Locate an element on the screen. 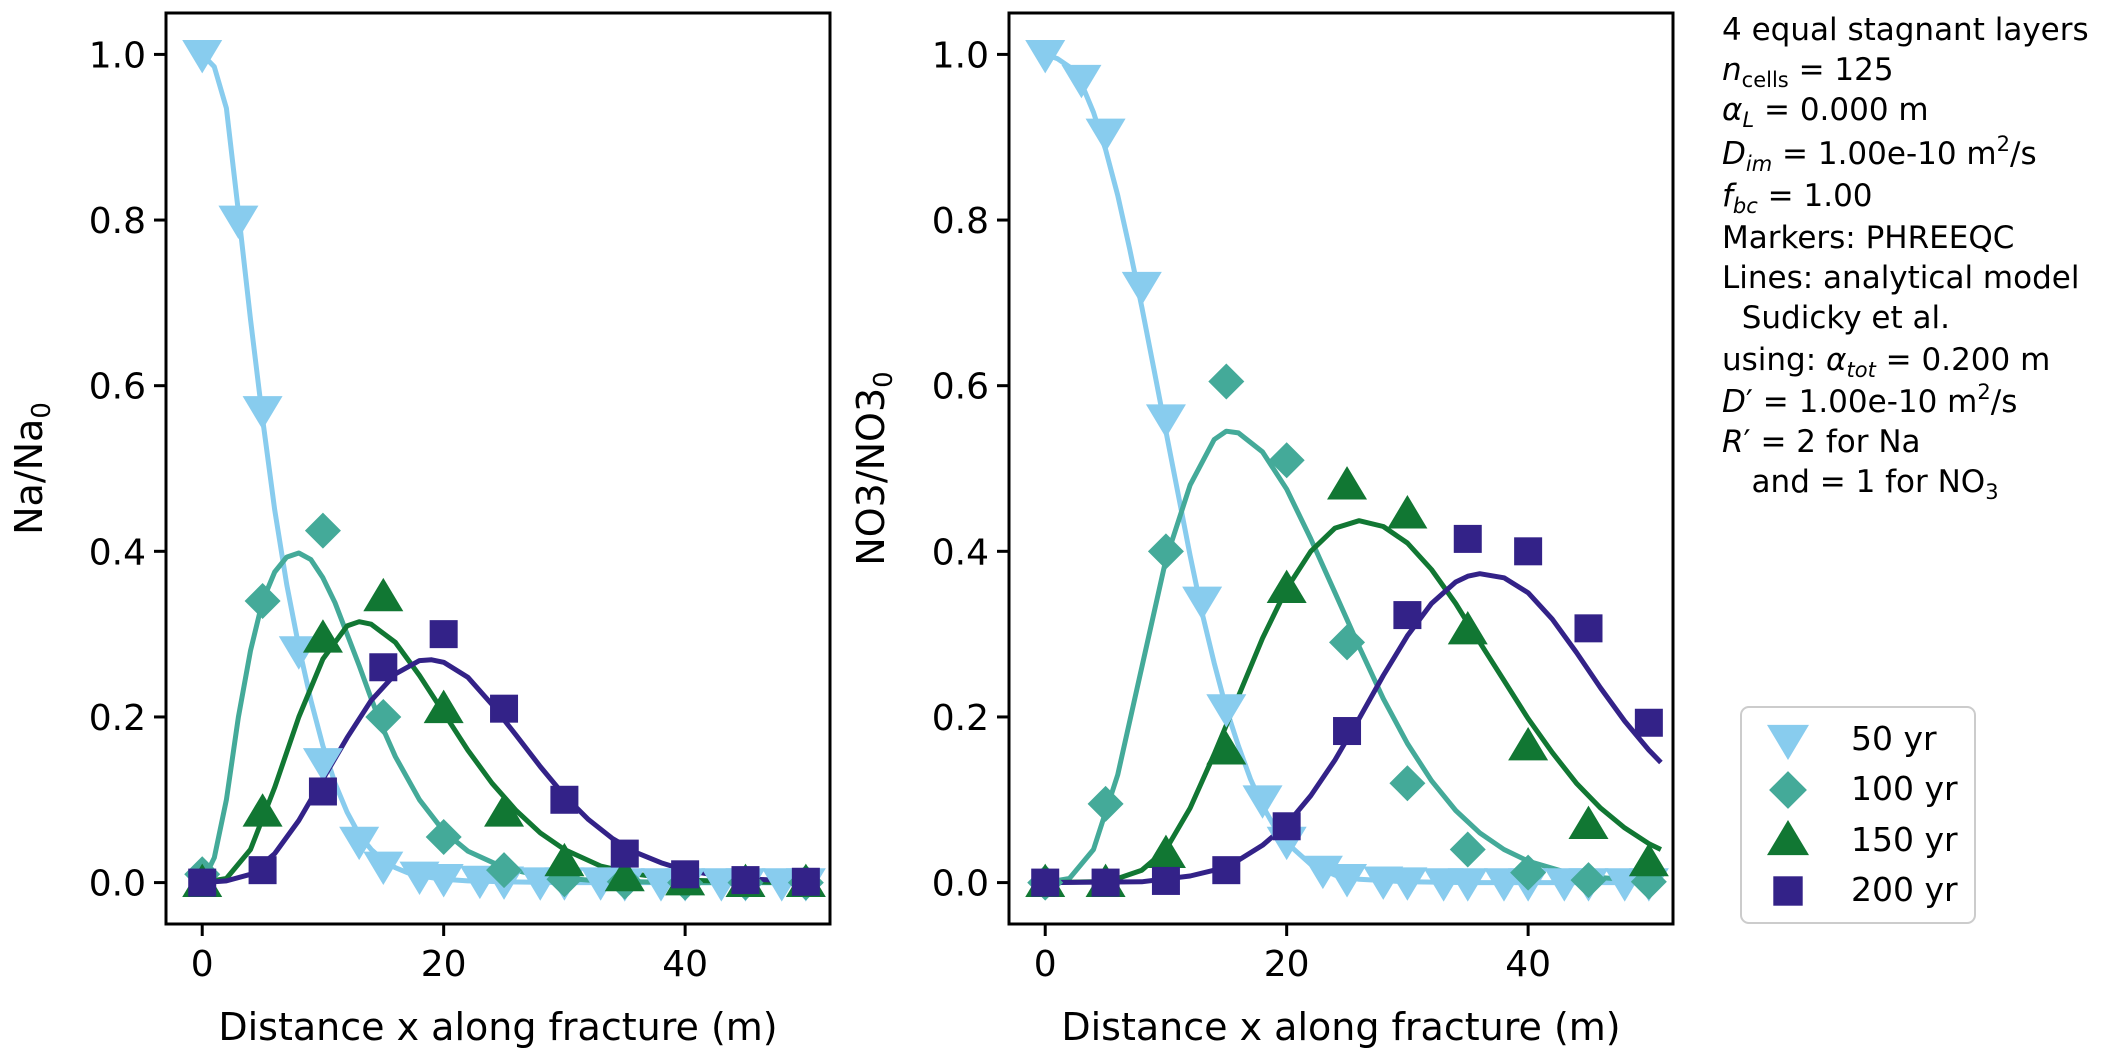 This screenshot has height=1062, width=2126. legend-label-200yr: 200 yr is located at coordinates (1904, 889).